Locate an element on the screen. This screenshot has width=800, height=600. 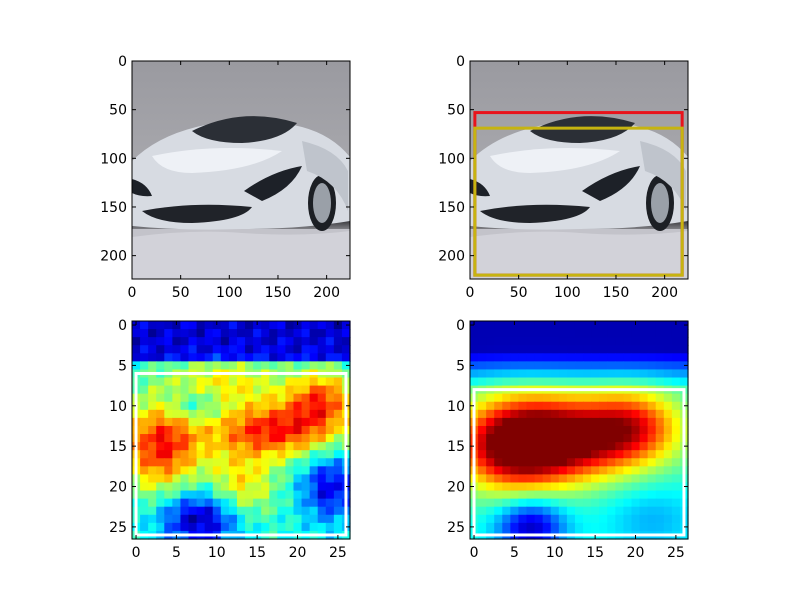
y-tick-label: 10 is located at coordinates (456, 407).